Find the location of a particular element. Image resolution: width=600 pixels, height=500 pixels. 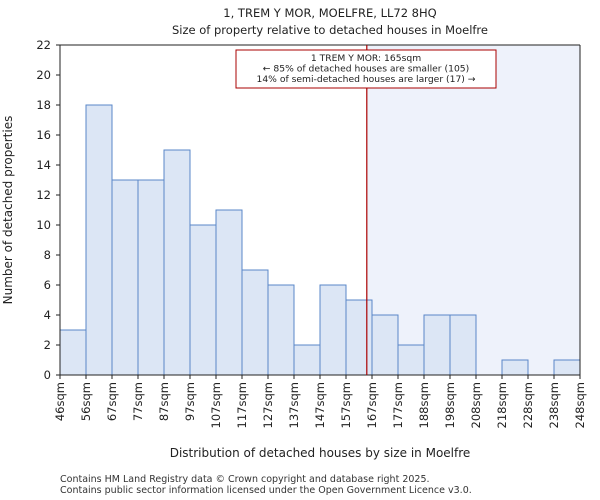

y-tick-label: 20 is located at coordinates (43, 75).